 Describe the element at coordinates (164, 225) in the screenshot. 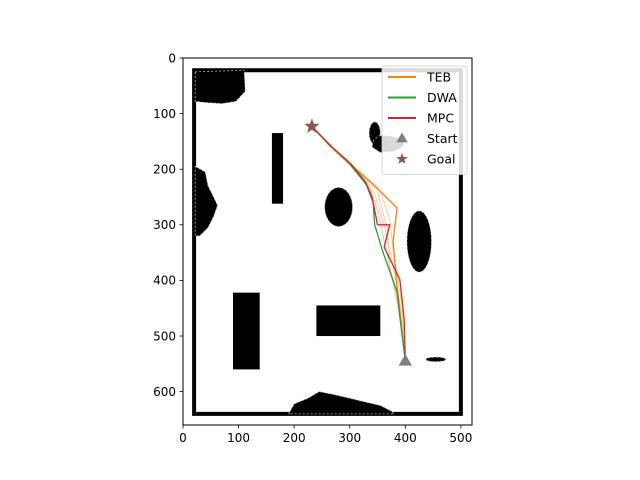

I see `y-tick-label: 300` at that location.